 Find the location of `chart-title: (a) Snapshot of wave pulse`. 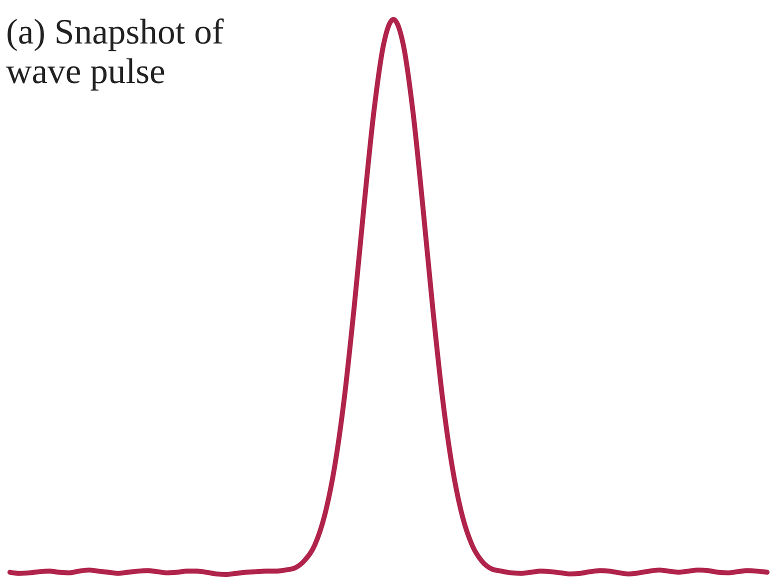

chart-title: (a) Snapshot of wave pulse is located at coordinates (115, 51).